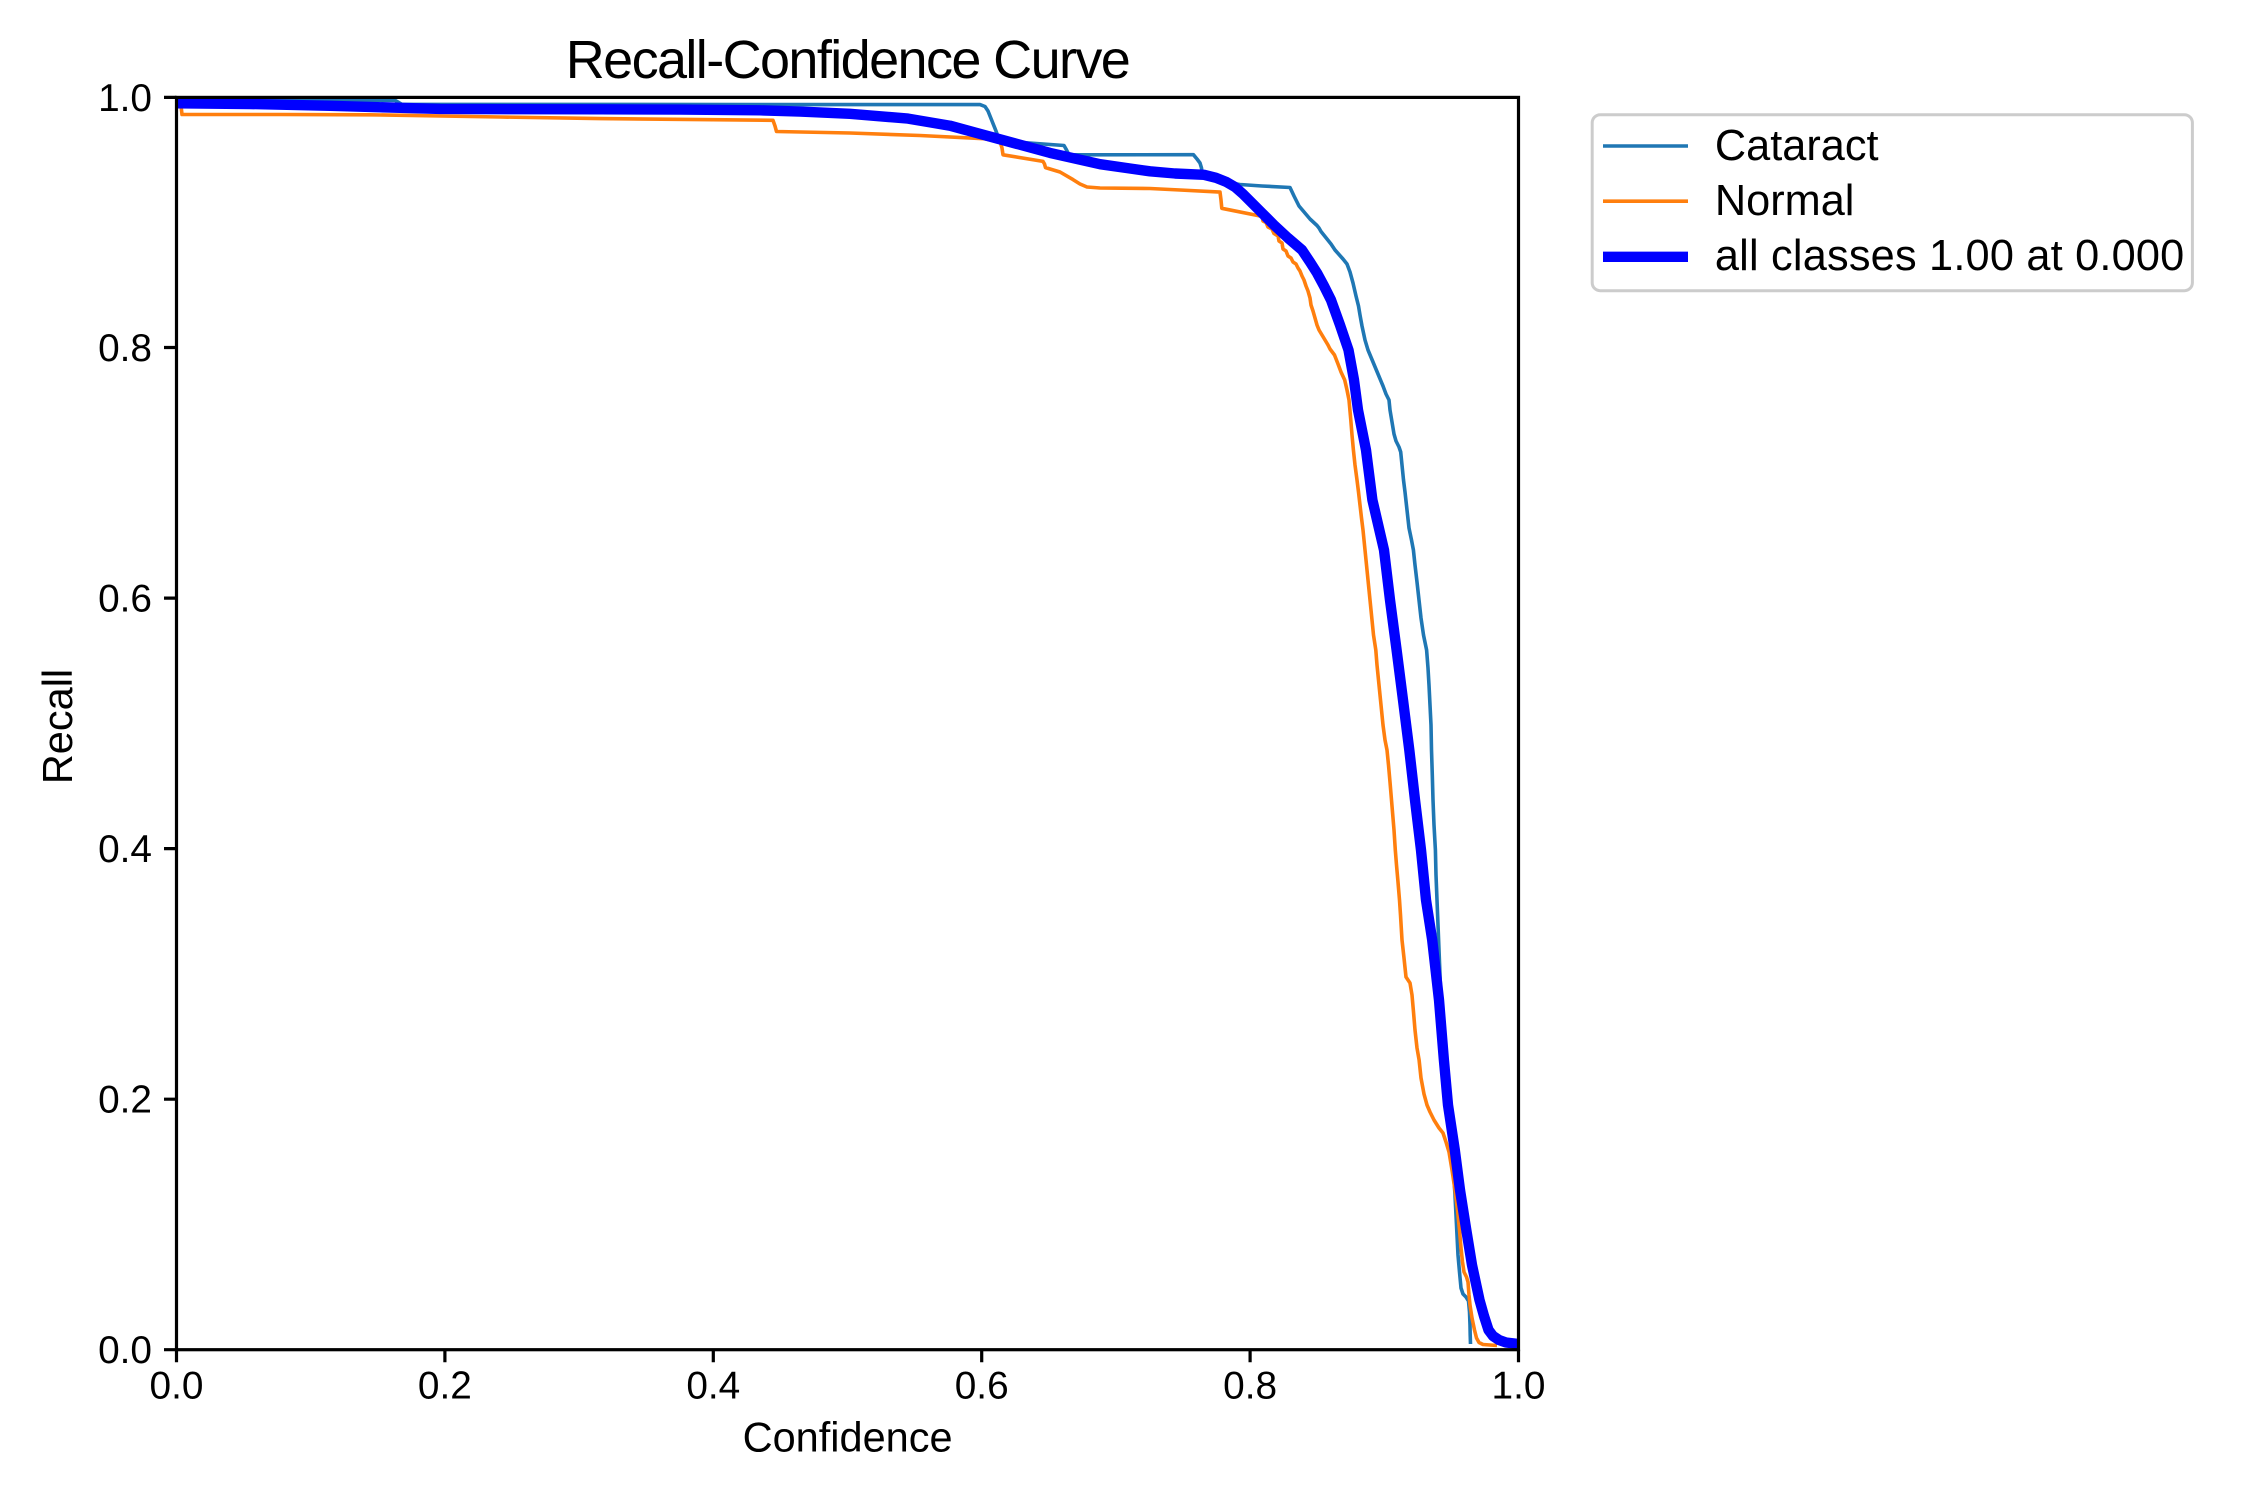 Image resolution: width=2250 pixels, height=1500 pixels. What do you see at coordinates (1950, 256) in the screenshot?
I see `svg-text: all classes 1.00 at 0.000` at bounding box center [1950, 256].